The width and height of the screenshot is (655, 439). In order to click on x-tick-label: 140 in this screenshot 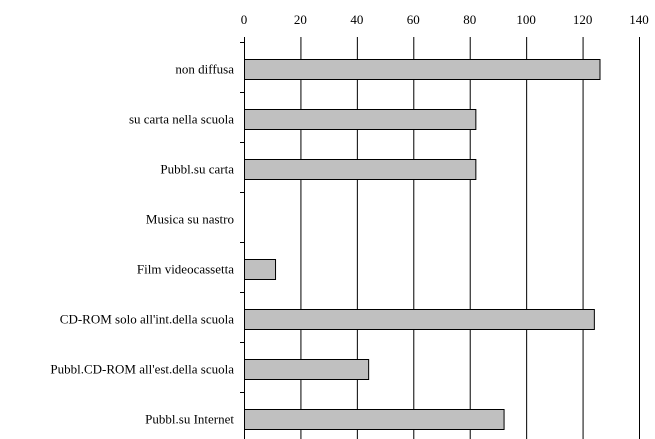, I will do `click(639, 19)`.